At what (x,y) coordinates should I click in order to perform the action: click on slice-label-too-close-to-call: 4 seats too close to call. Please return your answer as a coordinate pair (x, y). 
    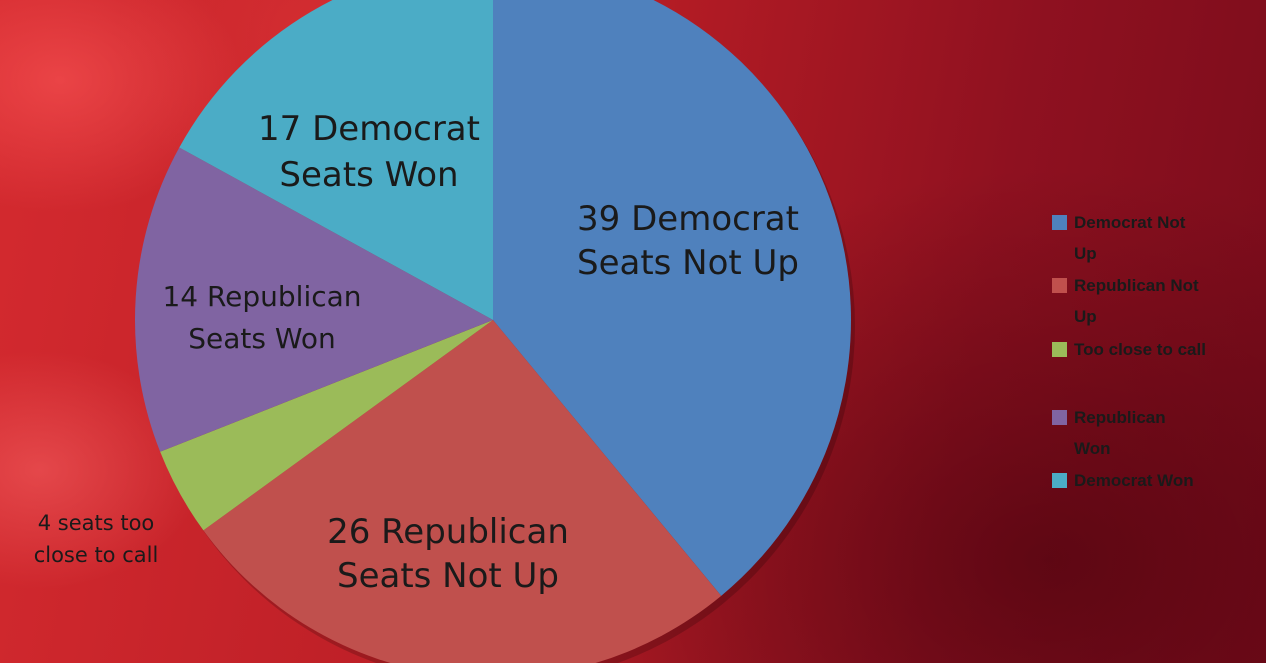
    Looking at the image, I should click on (96, 539).